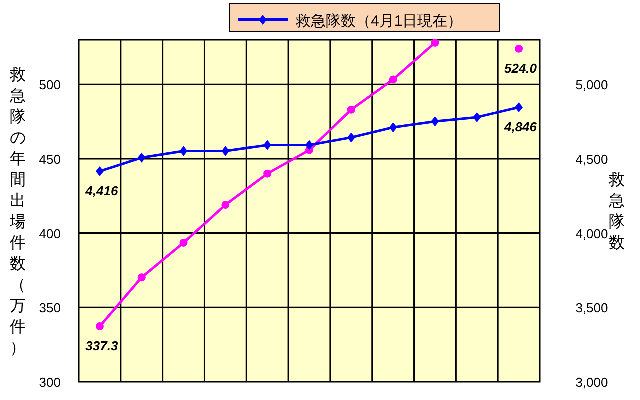 This screenshot has height=400, width=640. I want to click on y2-axis-title: 救急隊数, so click(616, 212).